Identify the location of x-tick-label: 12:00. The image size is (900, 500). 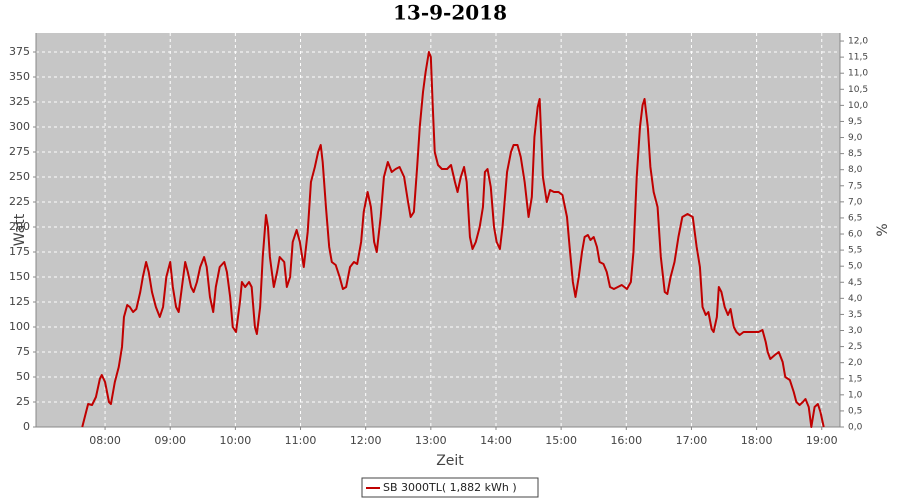
(366, 440).